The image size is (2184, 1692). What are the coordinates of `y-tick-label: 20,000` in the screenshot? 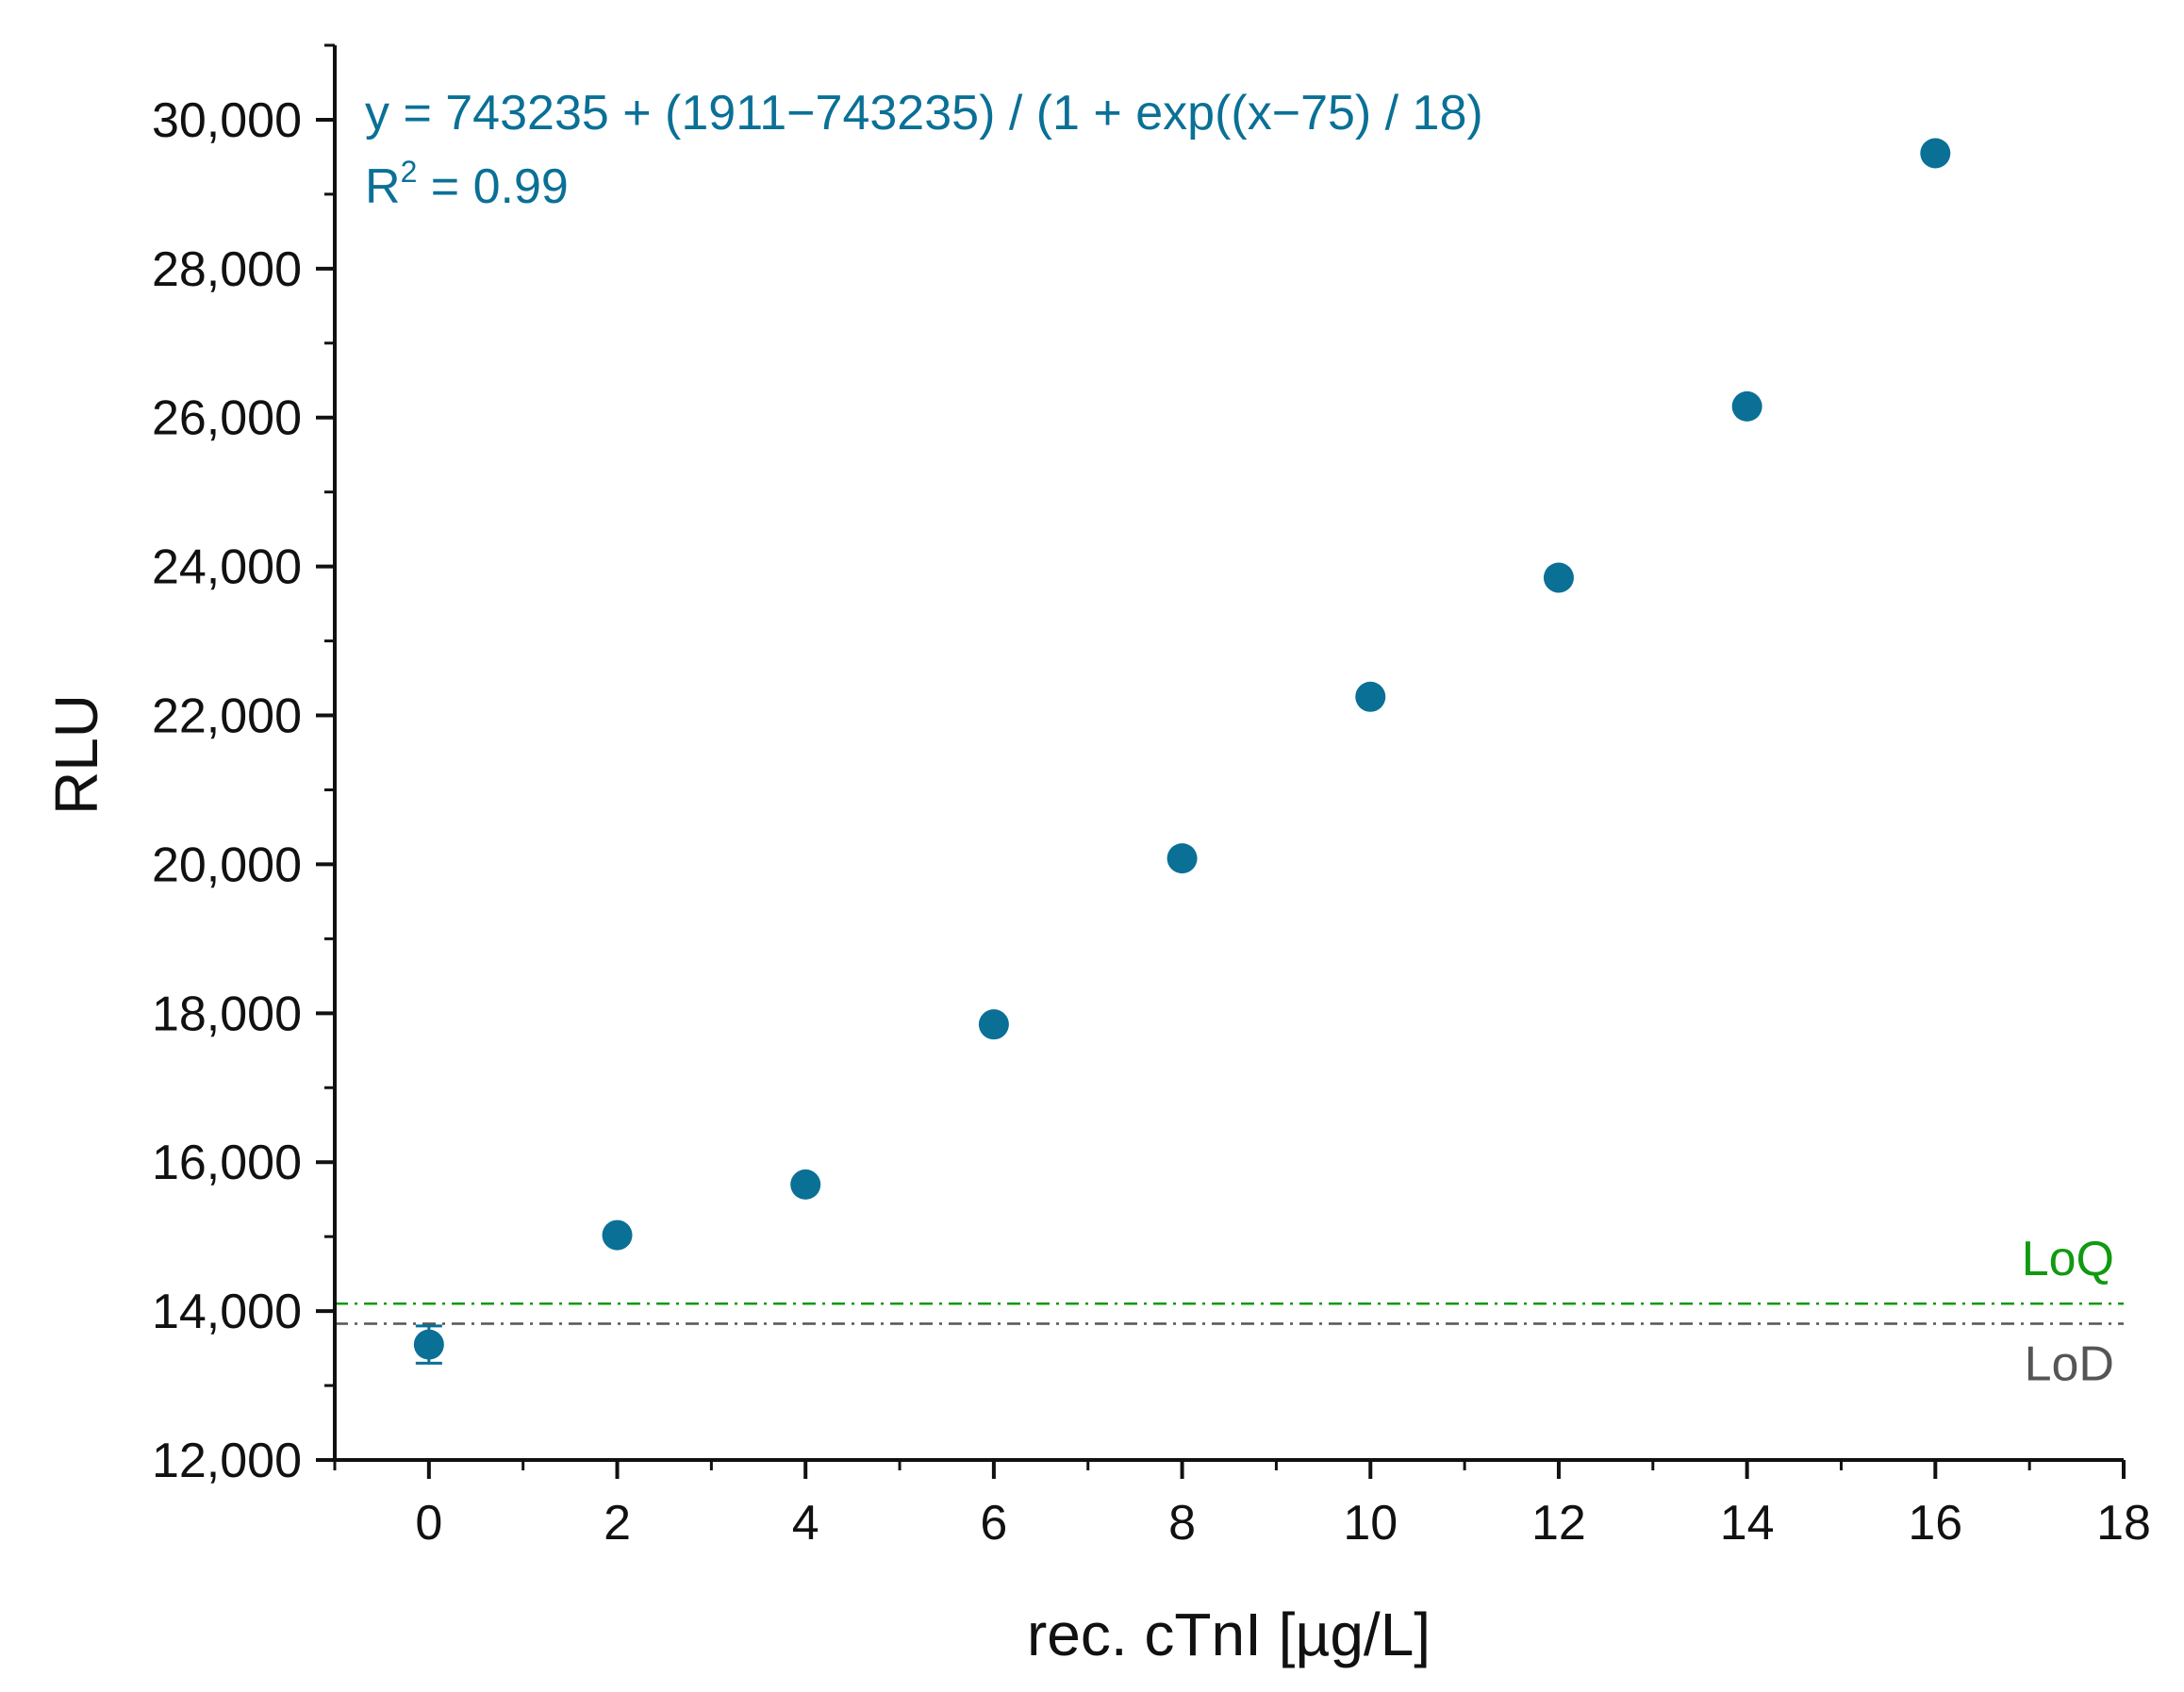 It's located at (227, 865).